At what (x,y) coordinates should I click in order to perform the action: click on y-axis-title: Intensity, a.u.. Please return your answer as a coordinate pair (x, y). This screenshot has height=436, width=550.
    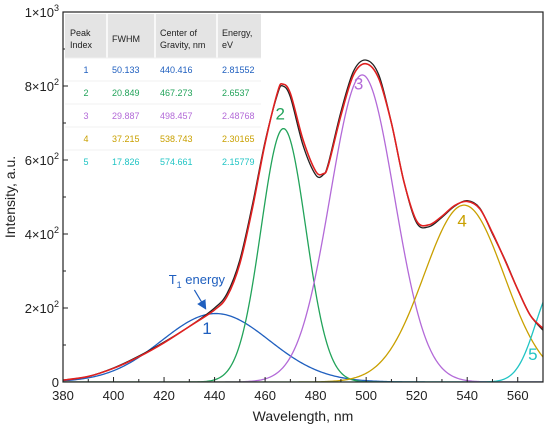
    Looking at the image, I should click on (10, 197).